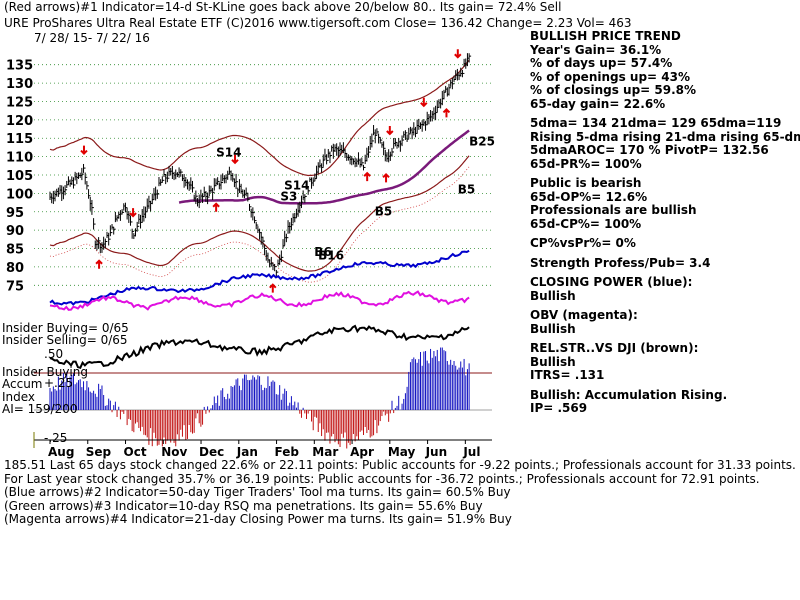  I want to click on panel-line: CLOSING POWER (blue):, so click(611, 282).